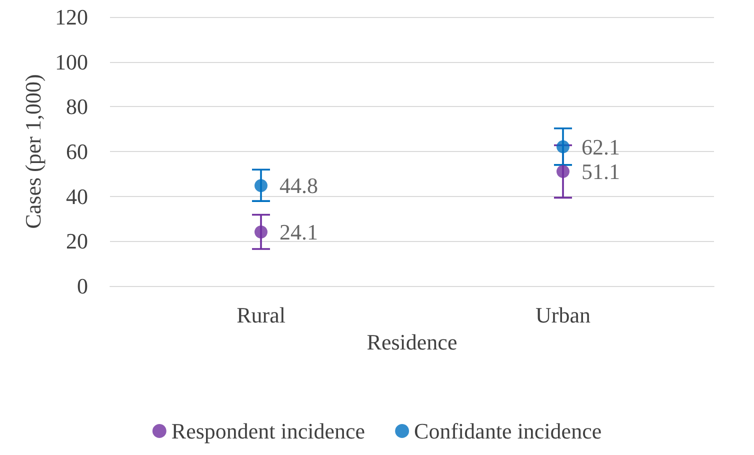 This screenshot has height=455, width=754. What do you see at coordinates (71, 17) in the screenshot?
I see `y-tick-label: 120` at bounding box center [71, 17].